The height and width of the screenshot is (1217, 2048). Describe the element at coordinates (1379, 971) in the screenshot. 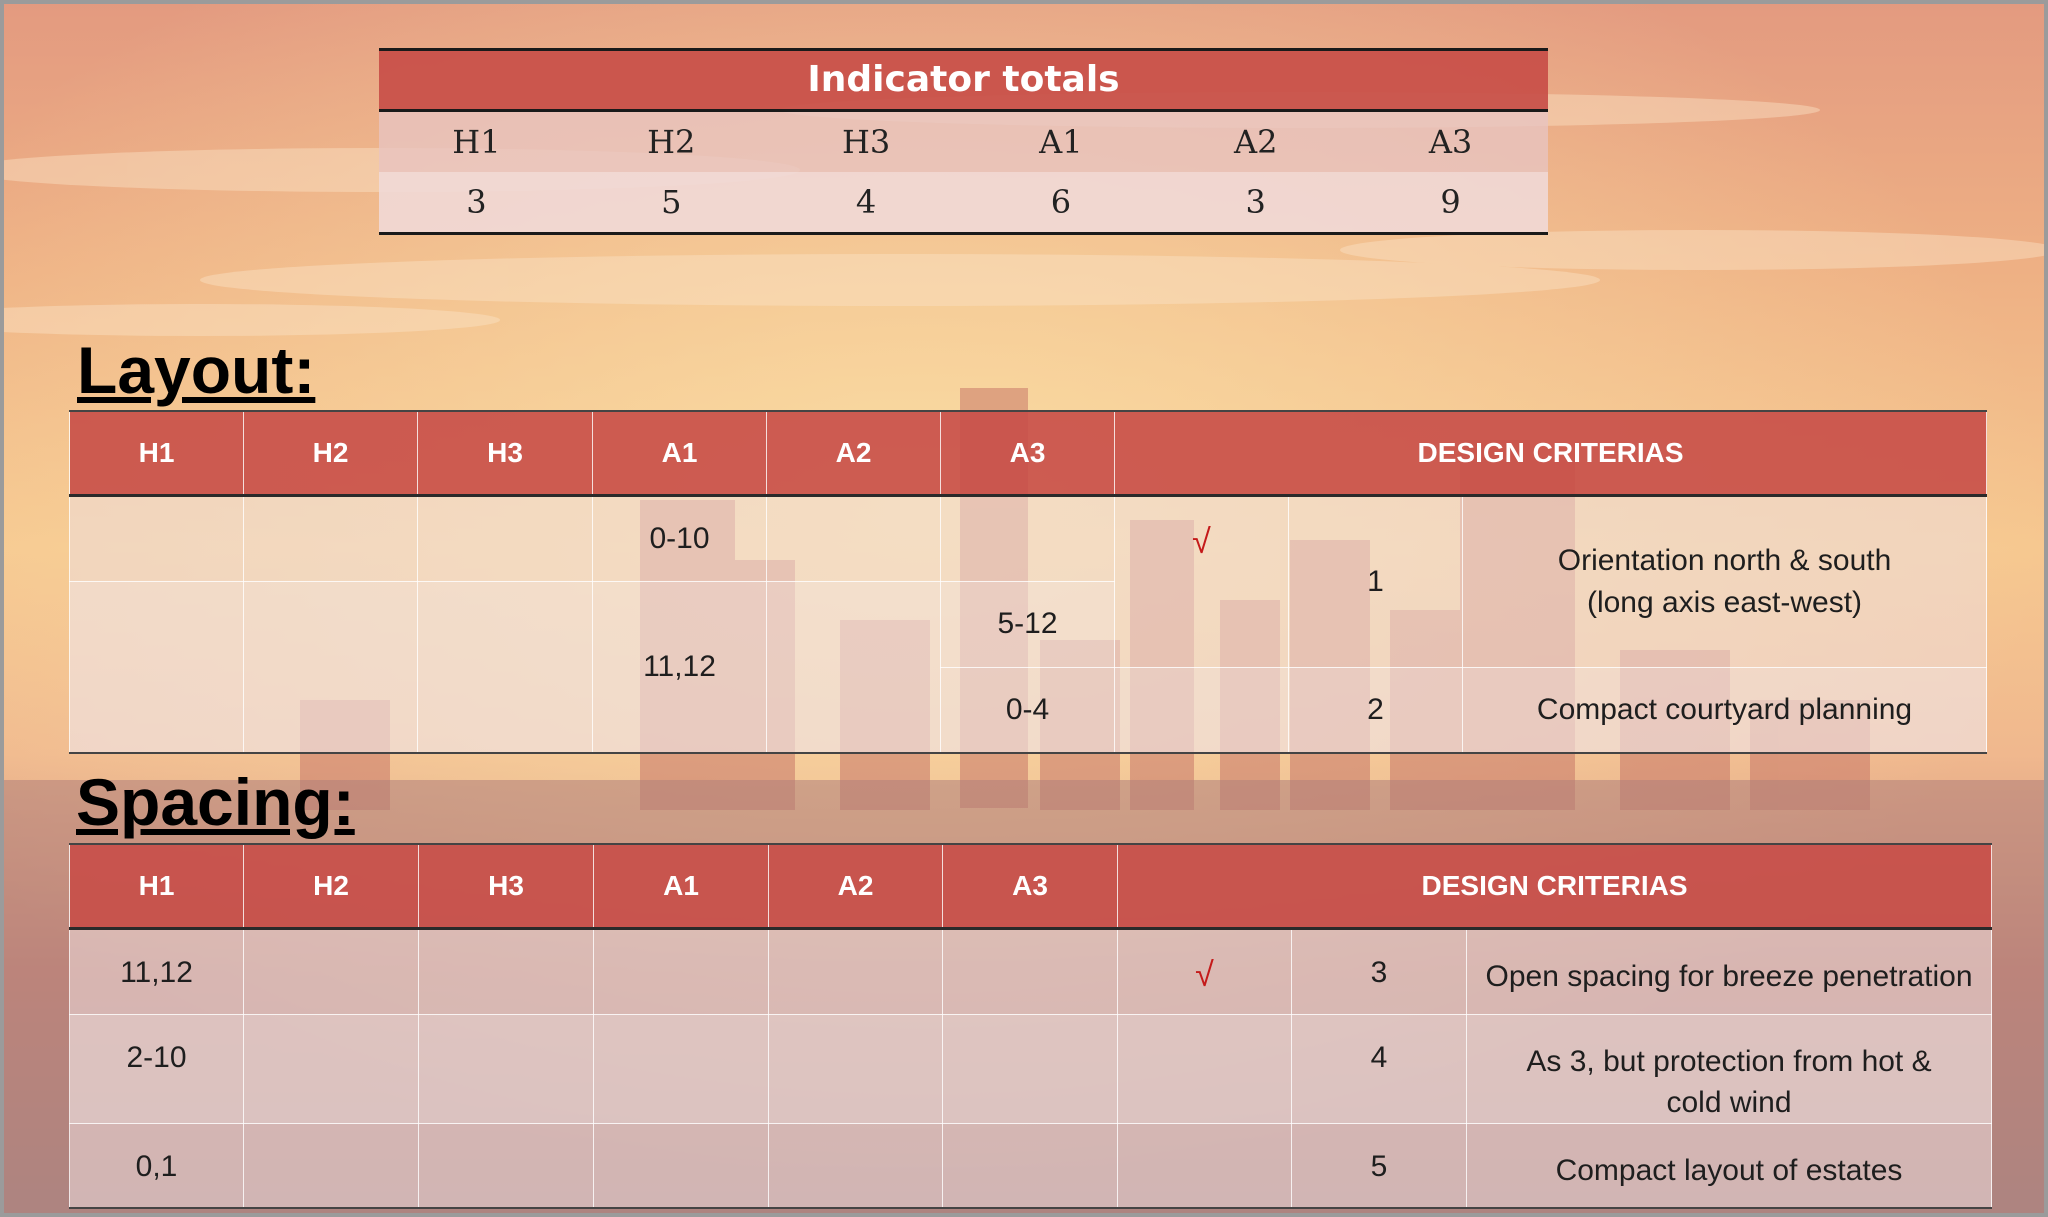

I see `criteria-number: 3` at that location.